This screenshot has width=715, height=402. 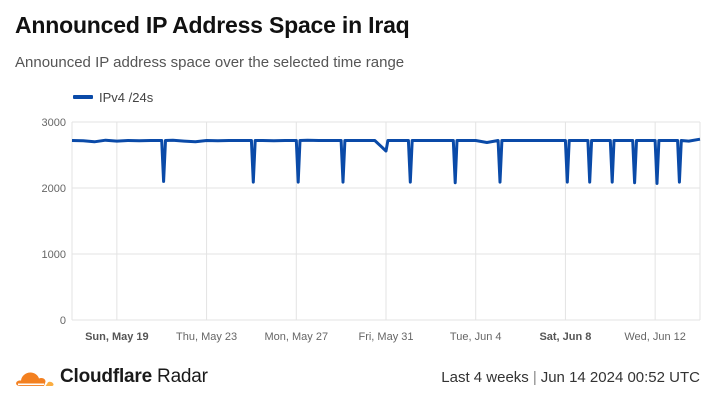 What do you see at coordinates (182, 376) in the screenshot?
I see `brand-name-radar: Radar` at bounding box center [182, 376].